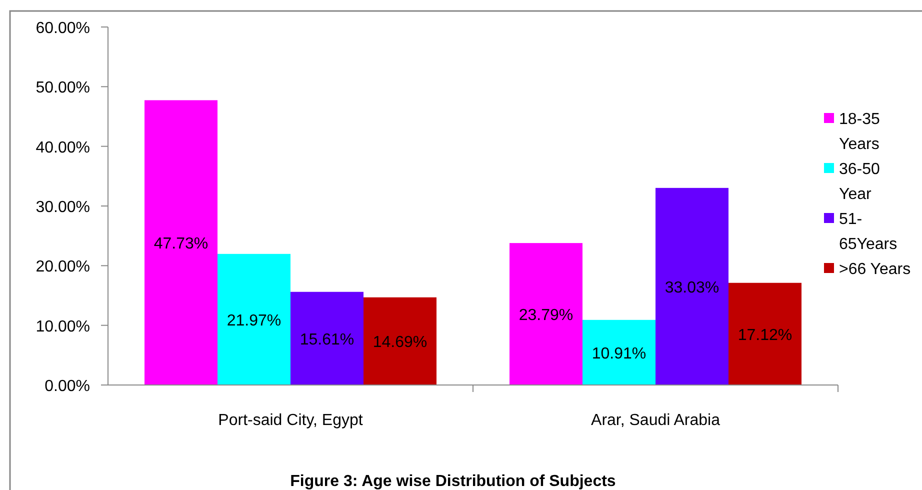  I want to click on legend-label: 36-50 Year, so click(859, 182).